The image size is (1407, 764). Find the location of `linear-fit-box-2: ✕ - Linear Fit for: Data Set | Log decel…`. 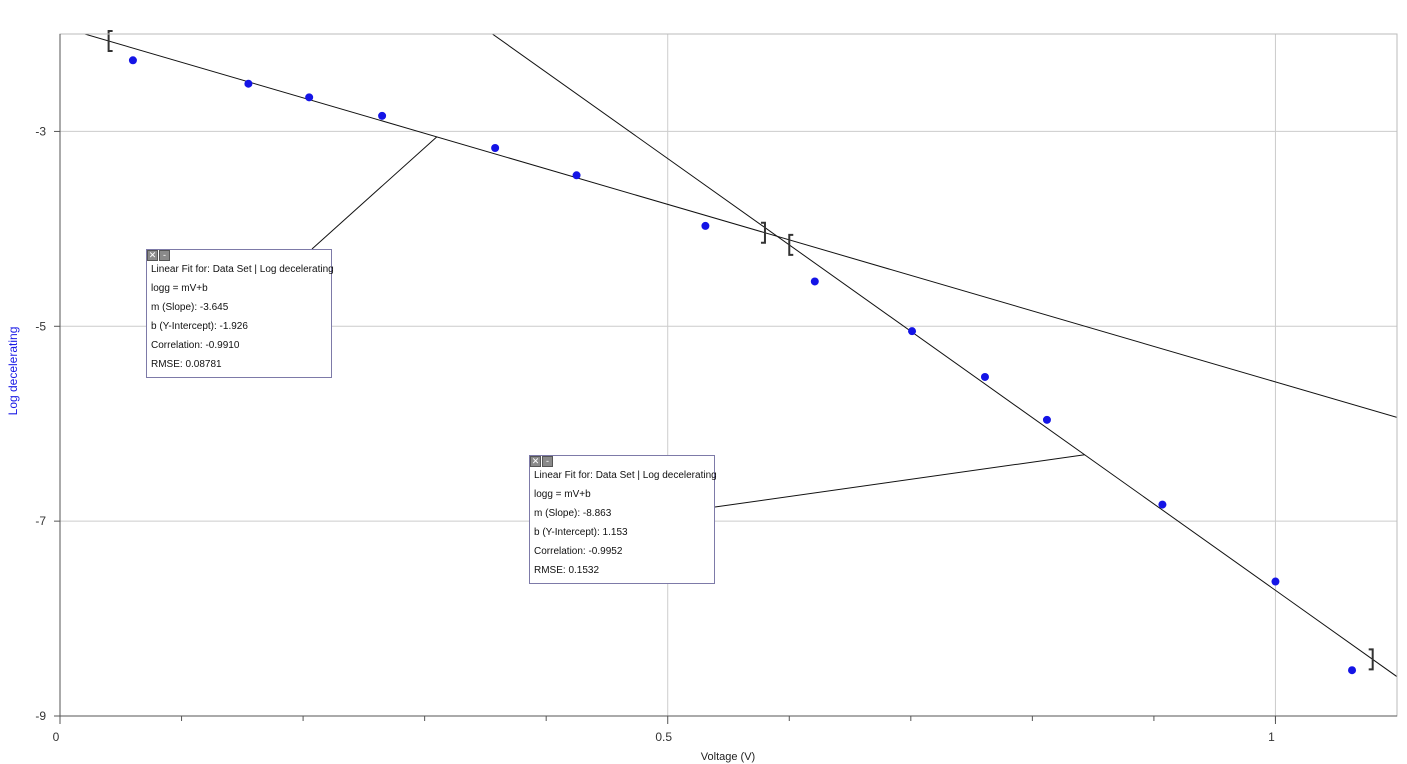

linear-fit-box-2: ✕ - Linear Fit for: Data Set | Log decel… is located at coordinates (623, 519).